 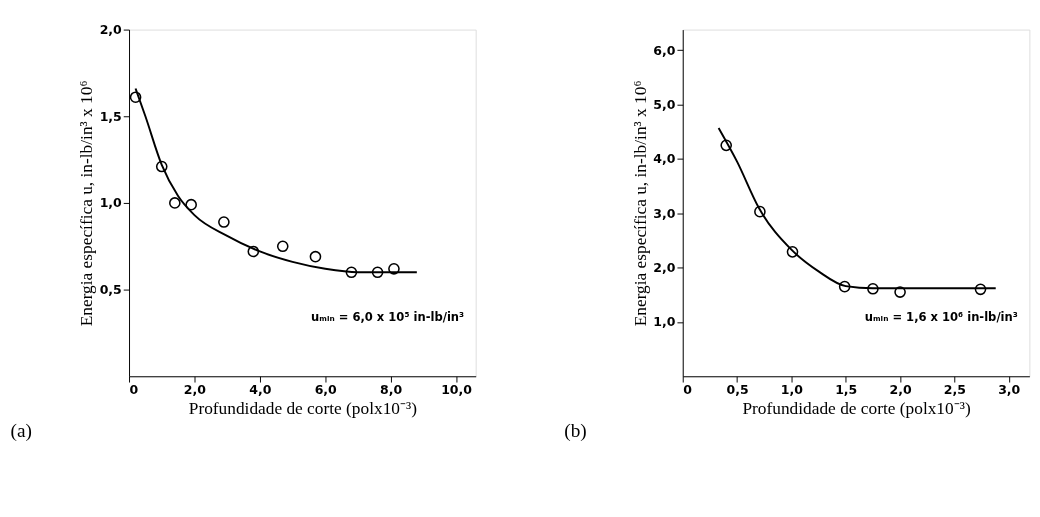 I want to click on x-tick-label: 6,0, so click(x=326, y=390).